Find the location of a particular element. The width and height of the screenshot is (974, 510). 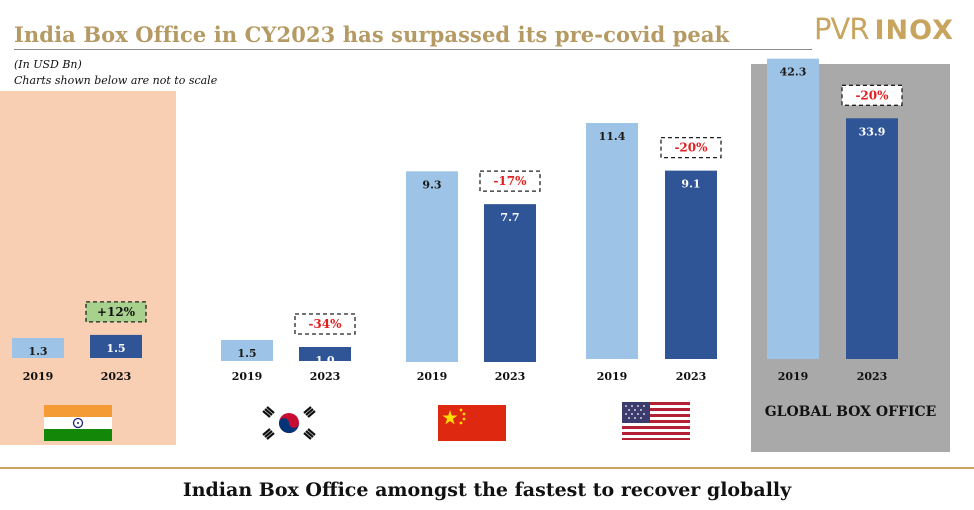

change-label-china: -17% is located at coordinates (510, 181).